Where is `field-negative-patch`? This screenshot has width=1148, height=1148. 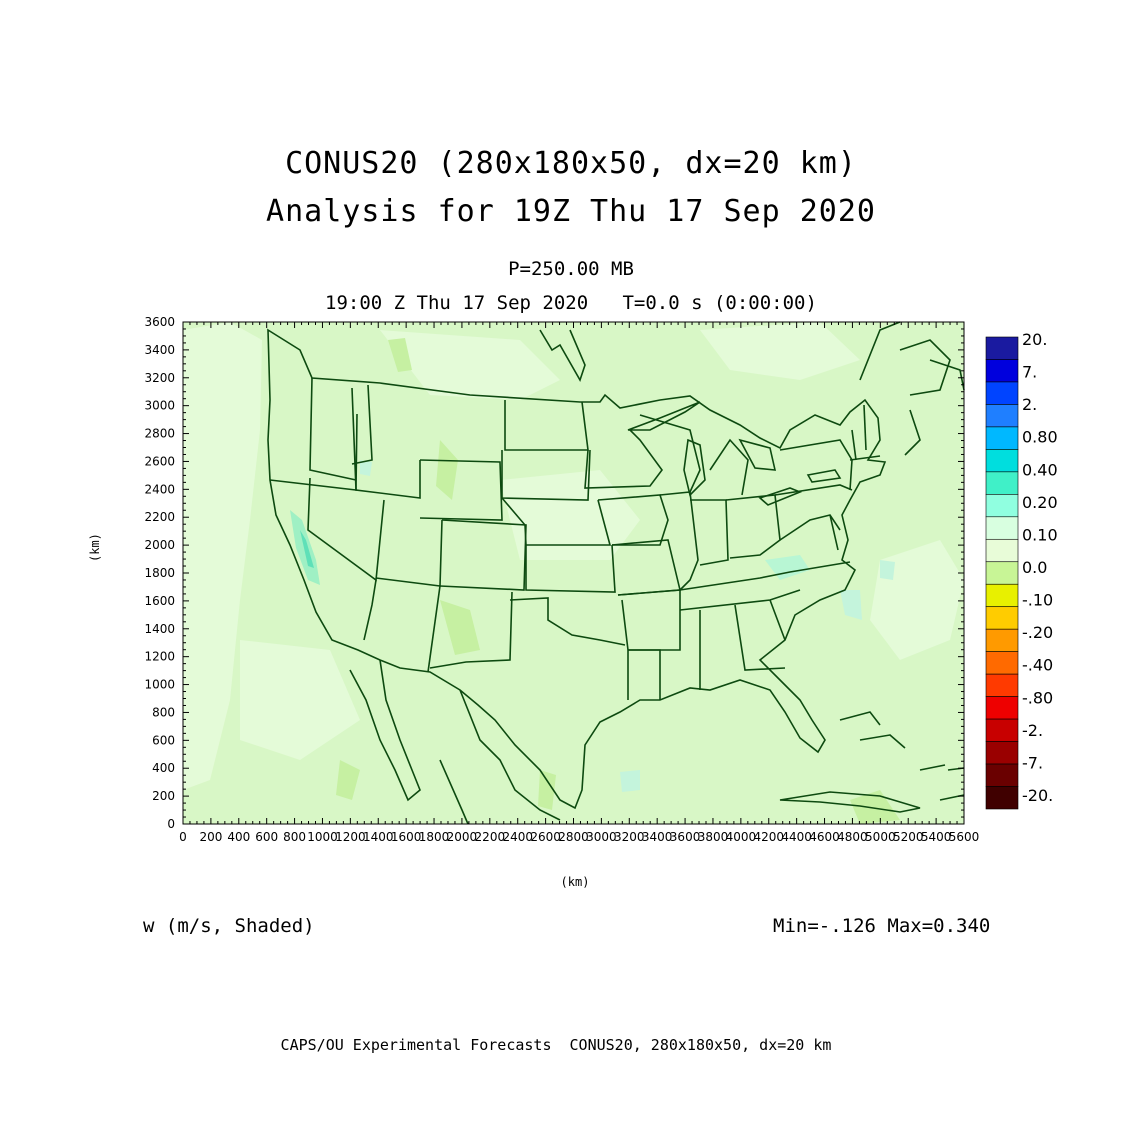
field-negative-patch is located at coordinates (547, 790).